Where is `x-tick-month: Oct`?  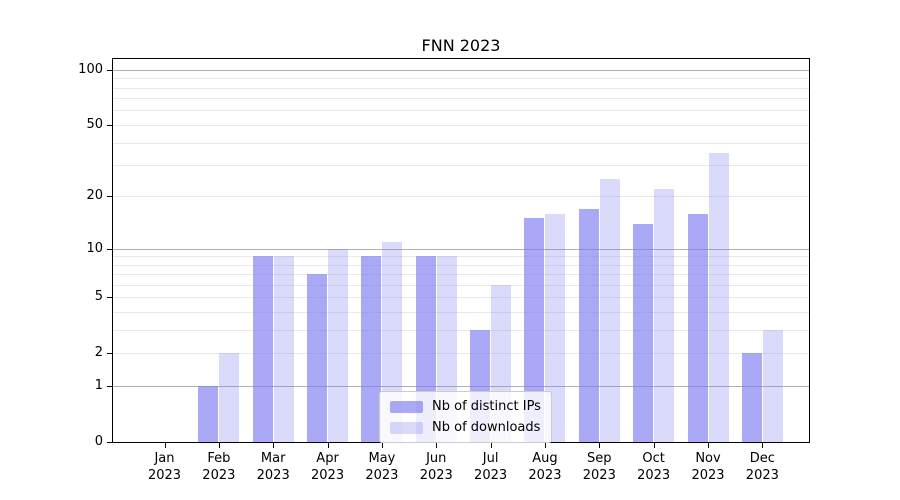 x-tick-month: Oct is located at coordinates (653, 458).